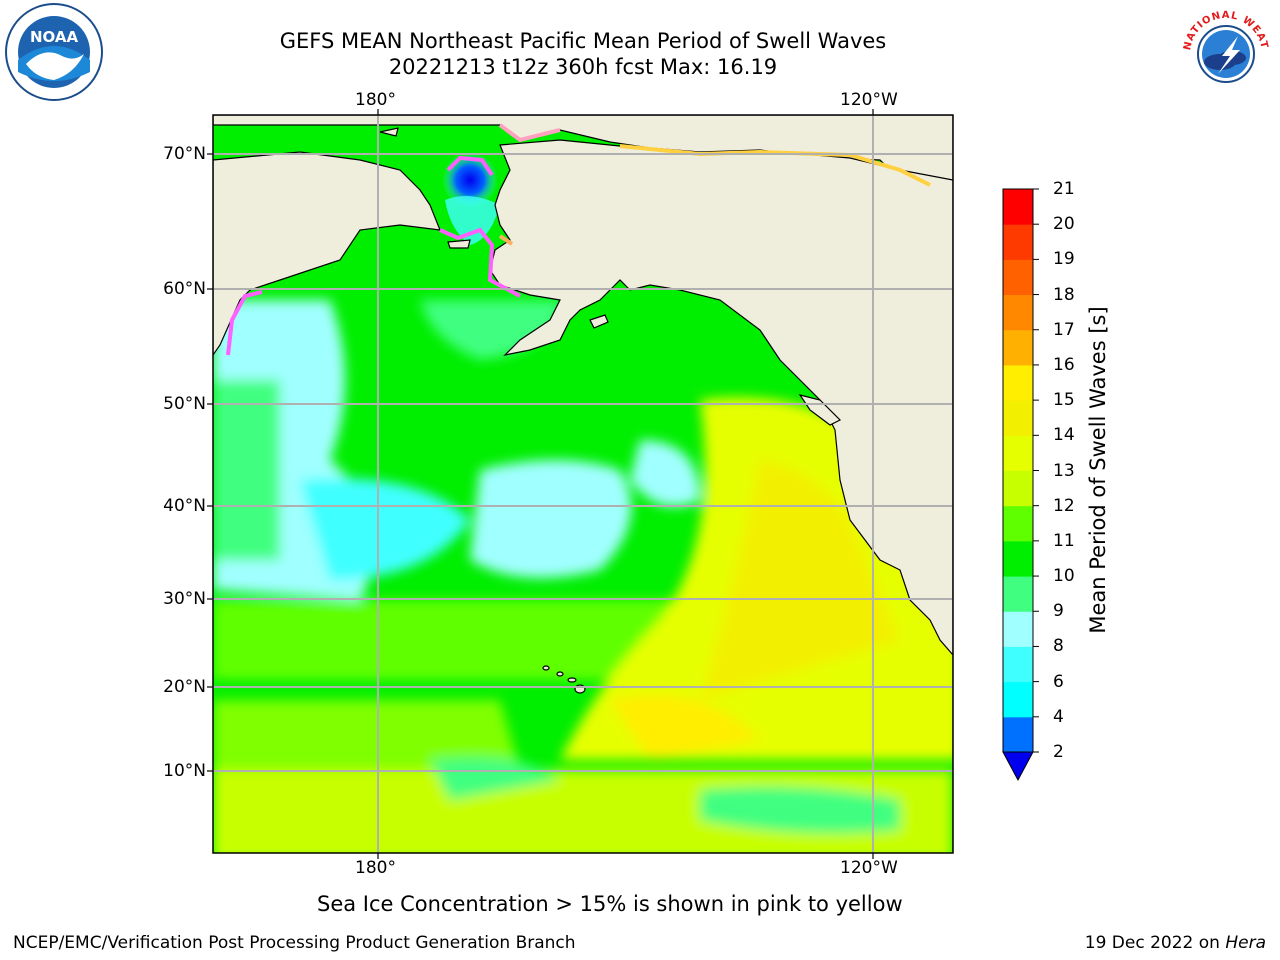 This screenshot has width=1280, height=960. I want to click on noaa-logo: NOAA, so click(54, 52).